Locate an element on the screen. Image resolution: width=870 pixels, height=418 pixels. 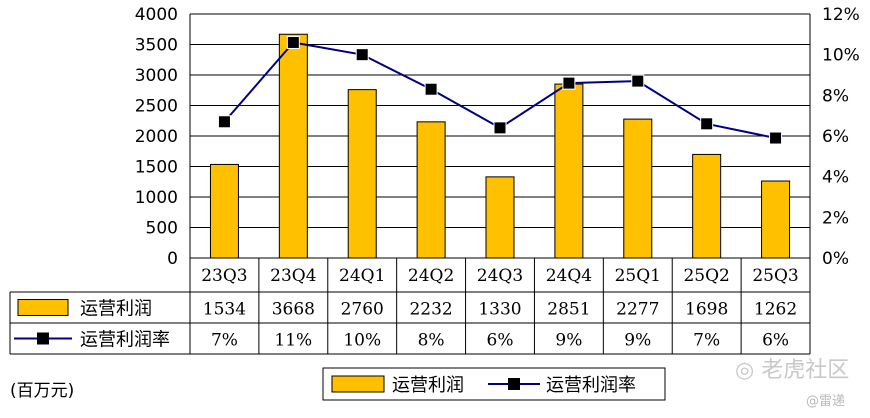
table-row-label: 运营利润 is located at coordinates (116, 309).